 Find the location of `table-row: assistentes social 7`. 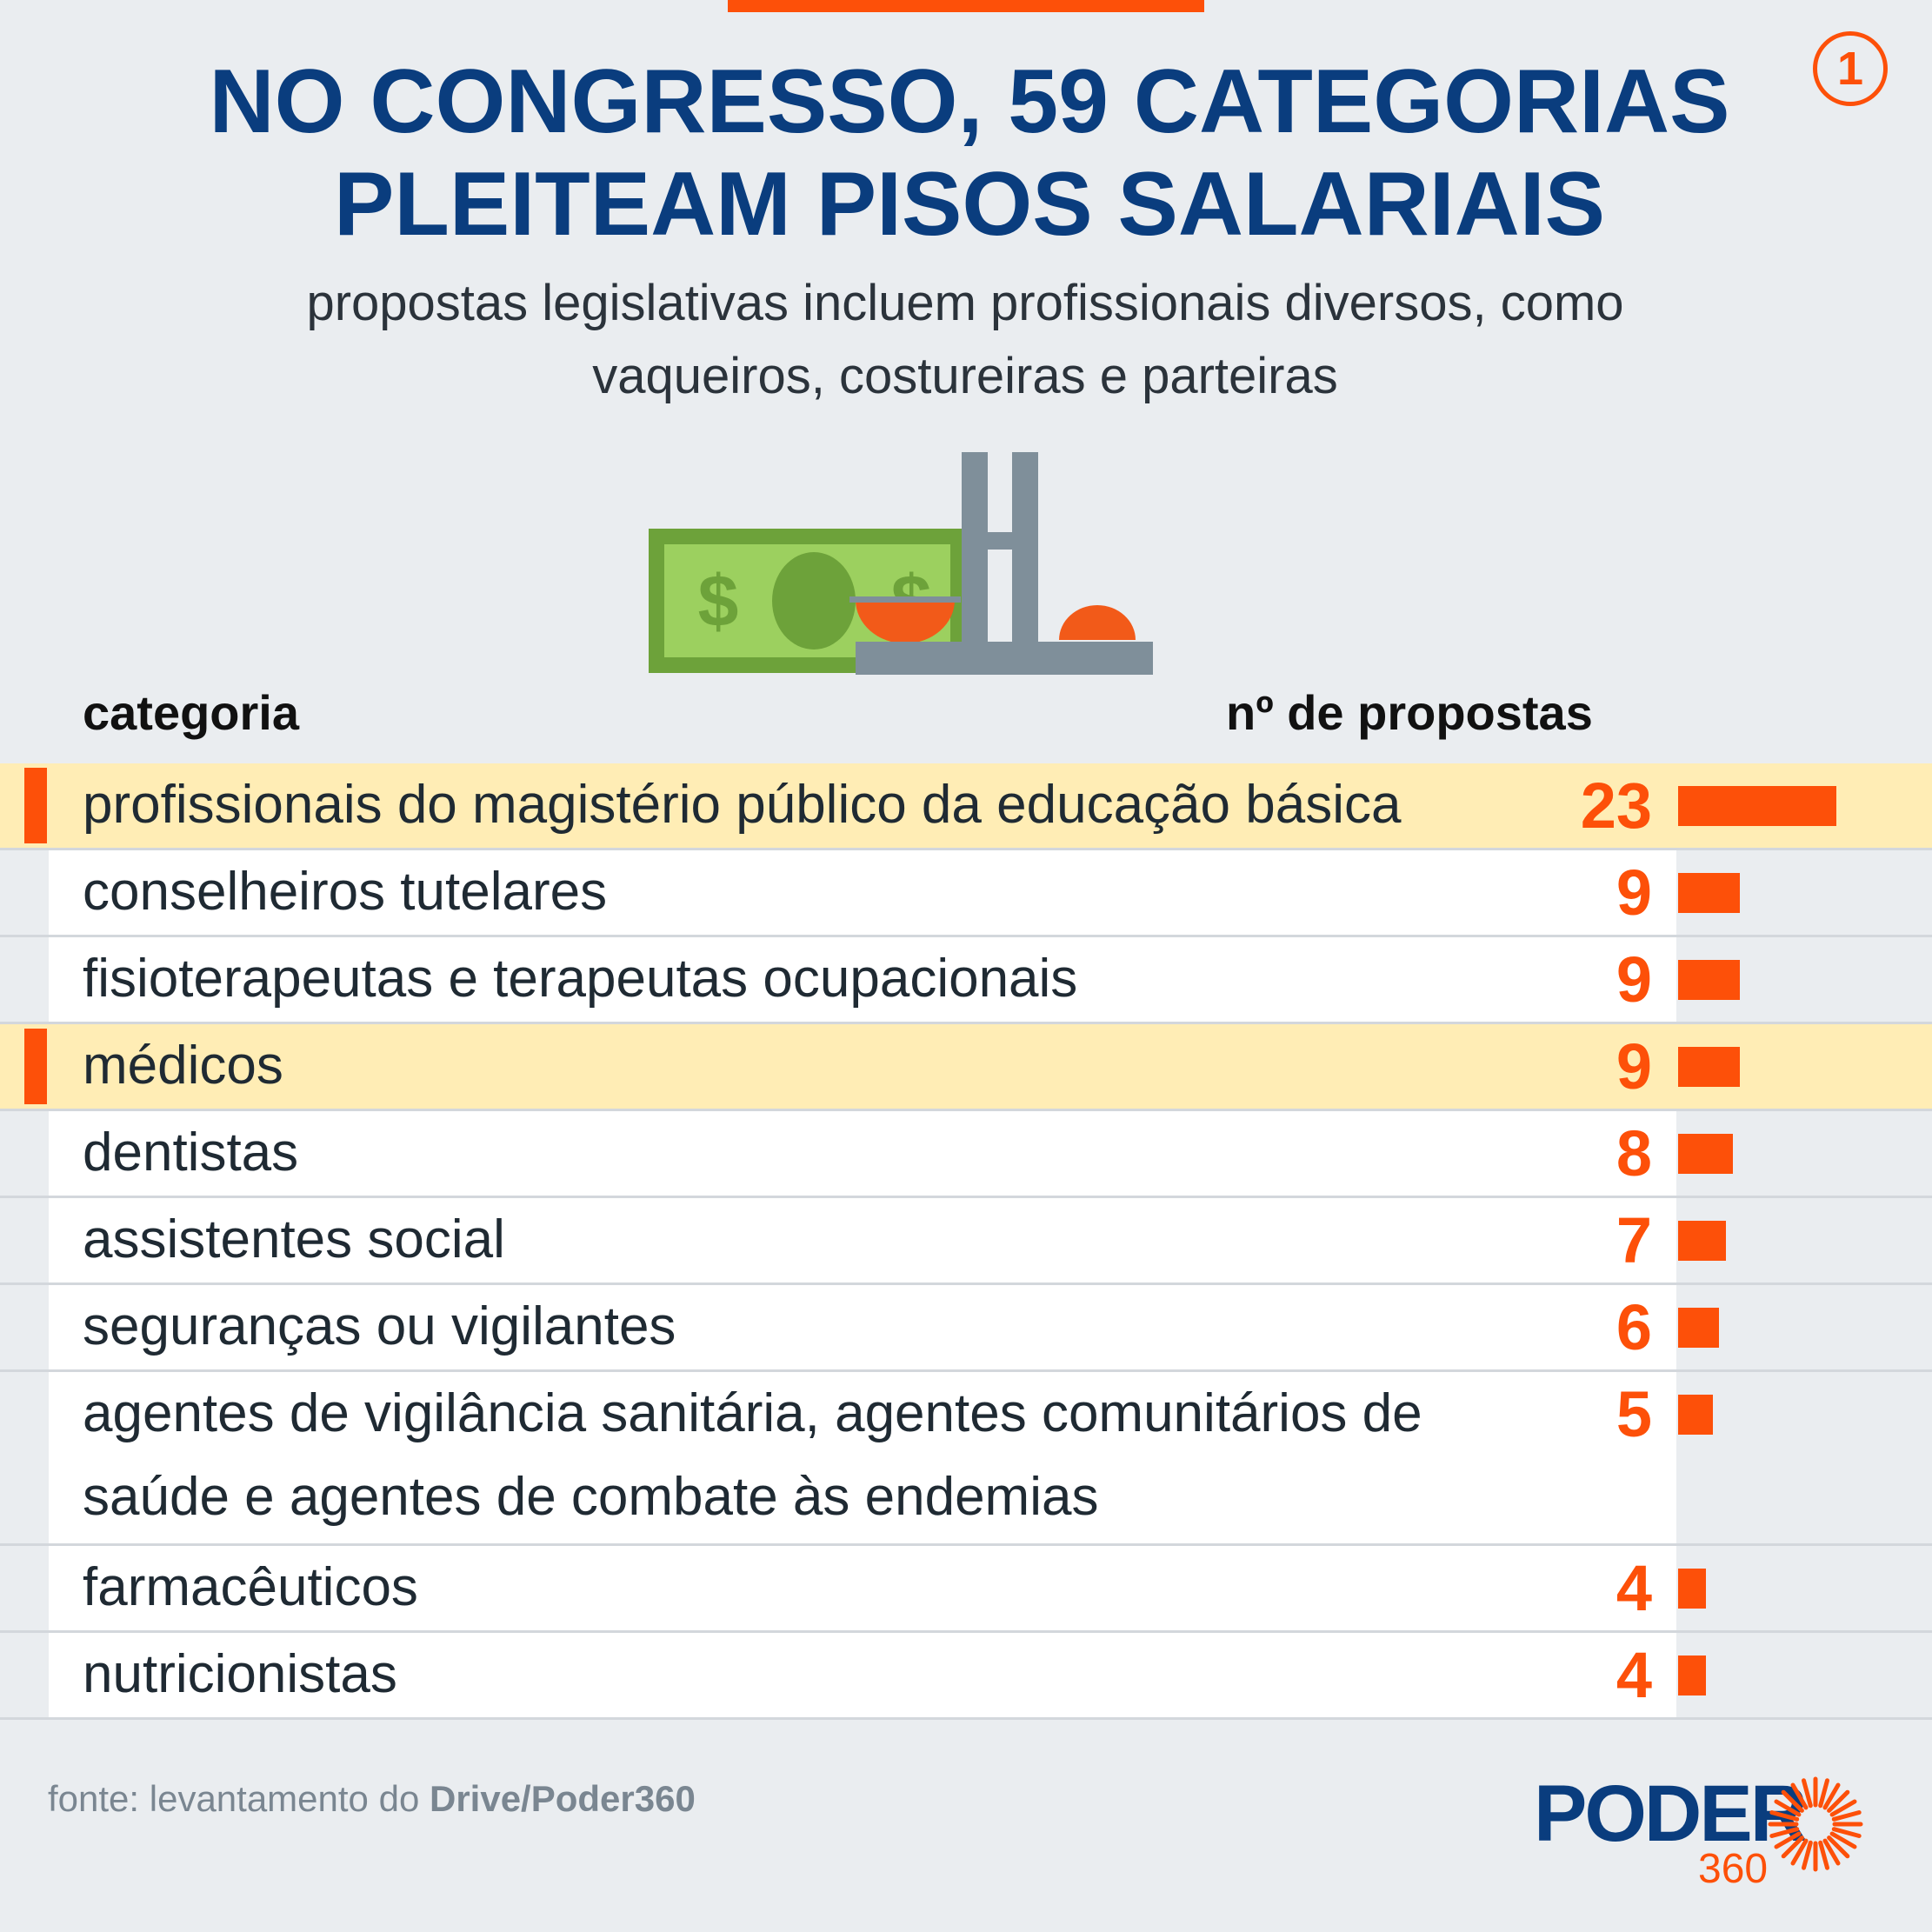

table-row: assistentes social 7 is located at coordinates (966, 1241).